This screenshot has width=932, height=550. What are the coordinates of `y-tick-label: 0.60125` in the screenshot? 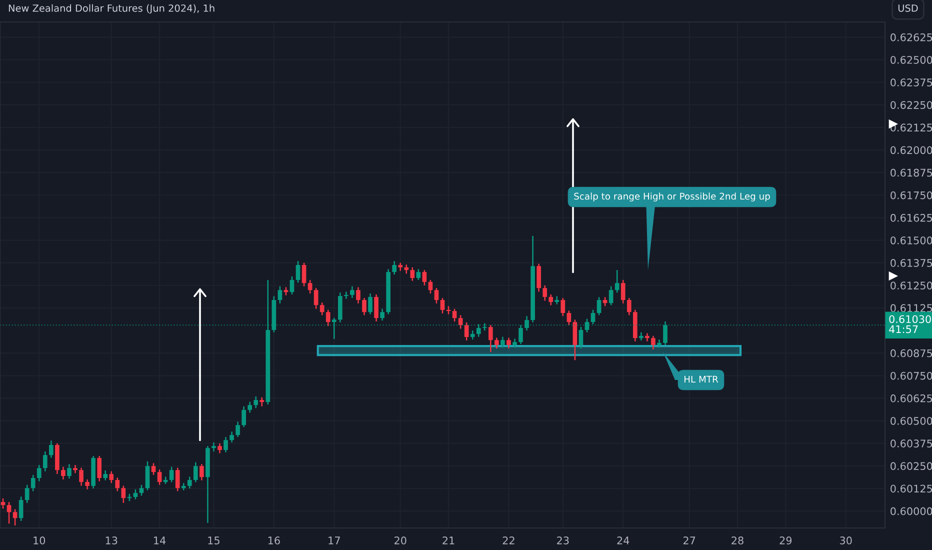 It's located at (911, 488).